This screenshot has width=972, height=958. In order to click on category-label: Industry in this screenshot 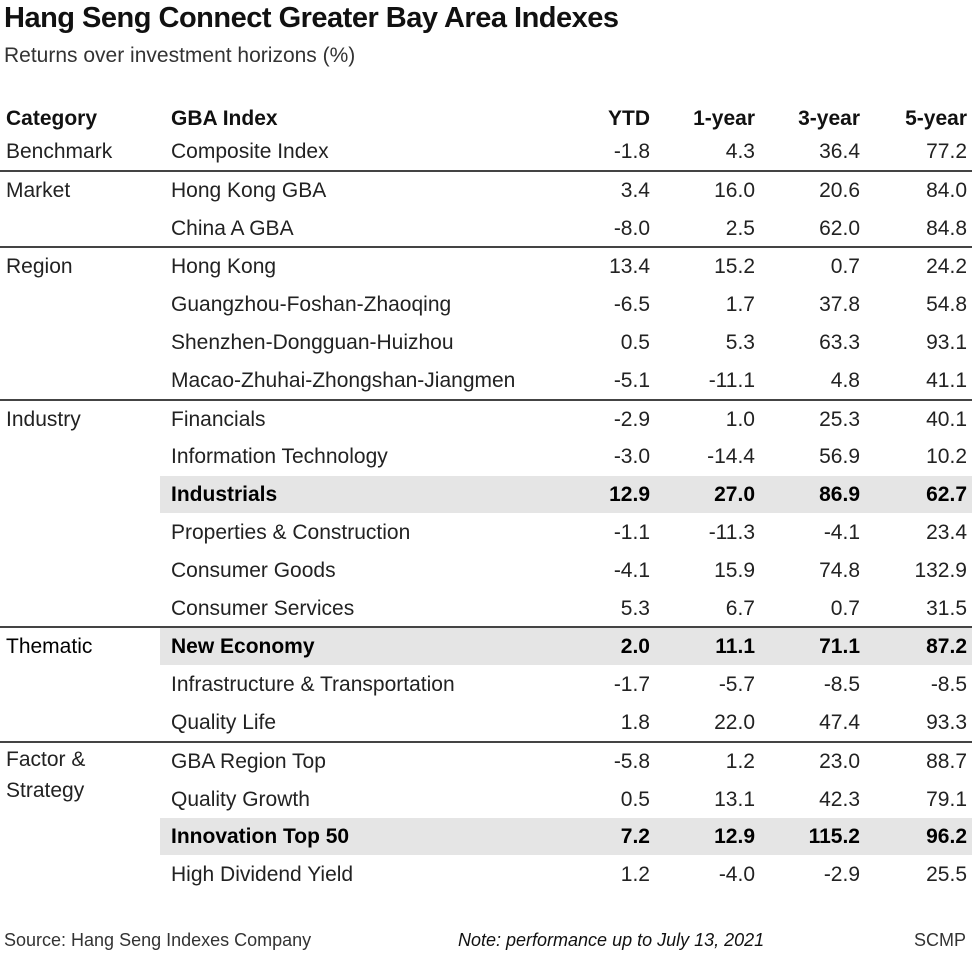, I will do `click(43, 419)`.